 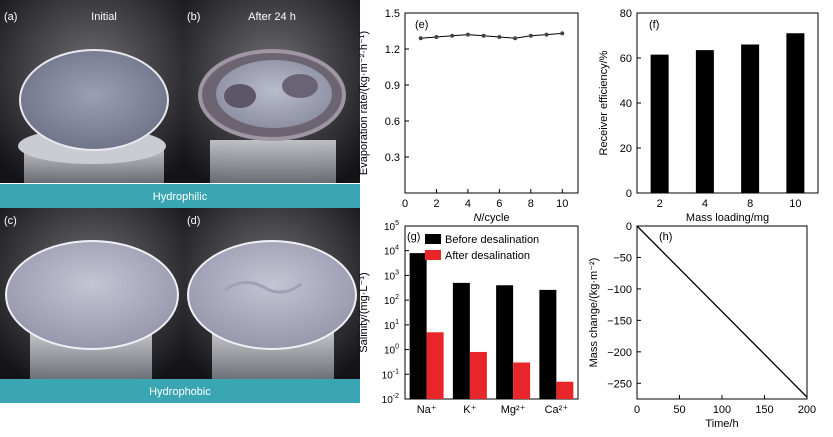 I want to click on photo-tag-c: (c), so click(x=10, y=221).